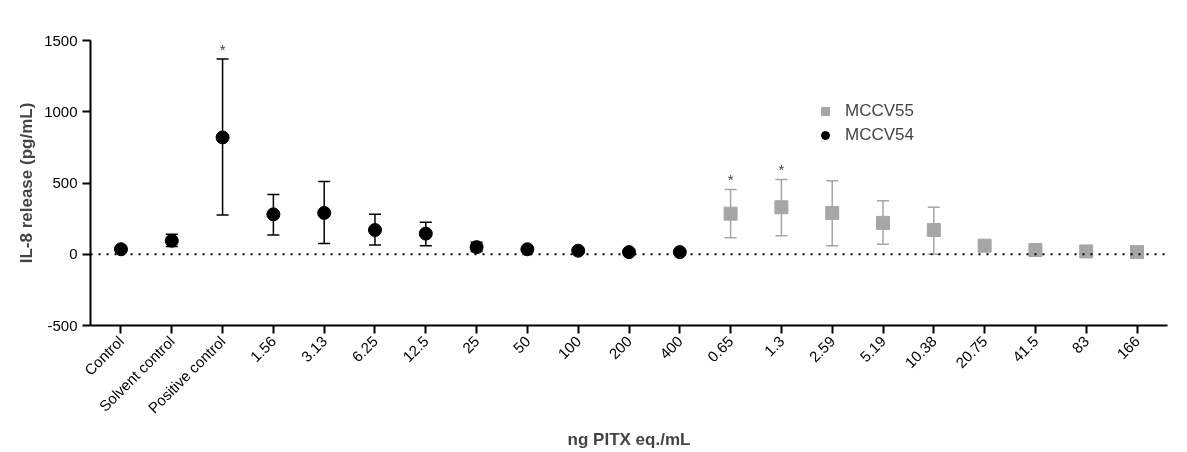 The height and width of the screenshot is (452, 1187). I want to click on y-tick-label: -500, so click(62, 325).